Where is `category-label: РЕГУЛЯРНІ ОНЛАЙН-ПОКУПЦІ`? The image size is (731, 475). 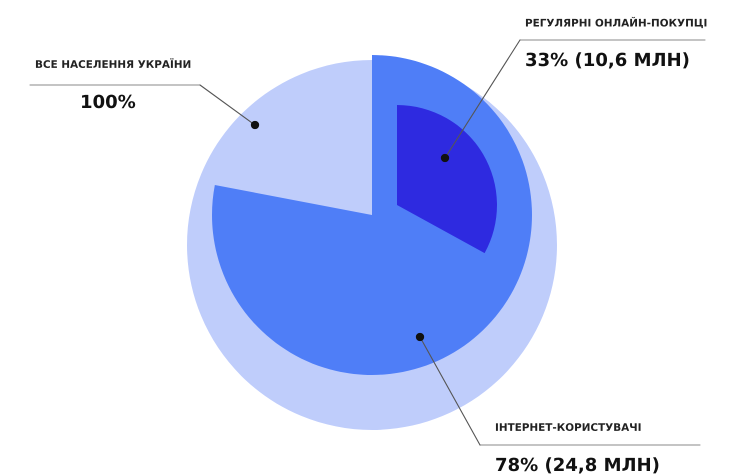
category-label: РЕГУЛЯРНІ ОНЛАЙН-ПОКУПЦІ is located at coordinates (616, 22).